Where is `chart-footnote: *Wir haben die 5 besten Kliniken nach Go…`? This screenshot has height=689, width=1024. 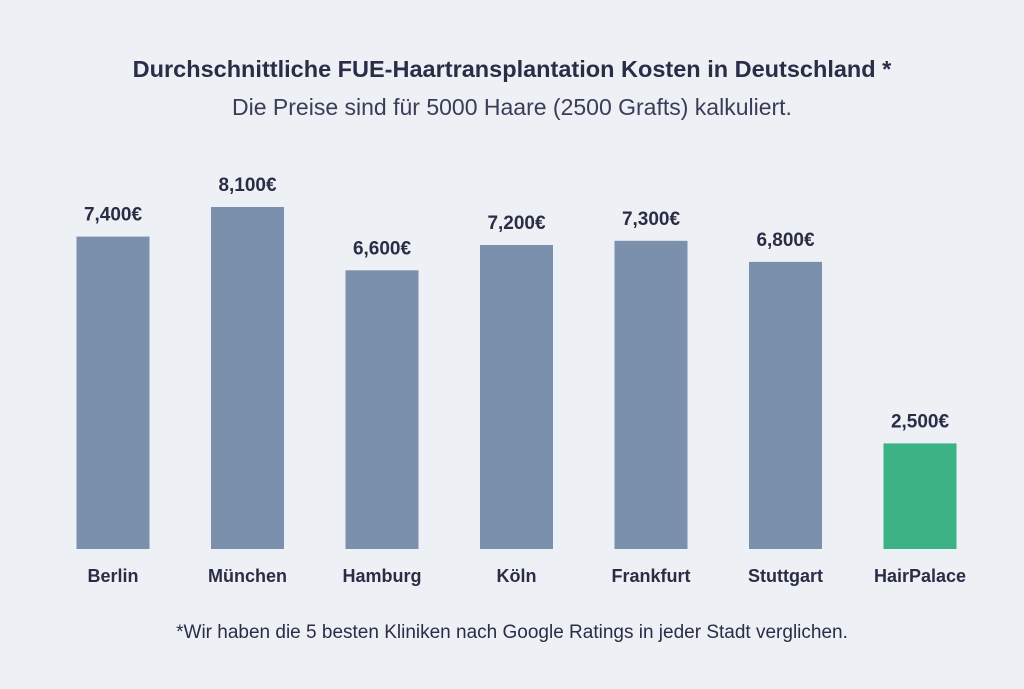
chart-footnote: *Wir haben die 5 besten Kliniken nach Go… is located at coordinates (512, 632).